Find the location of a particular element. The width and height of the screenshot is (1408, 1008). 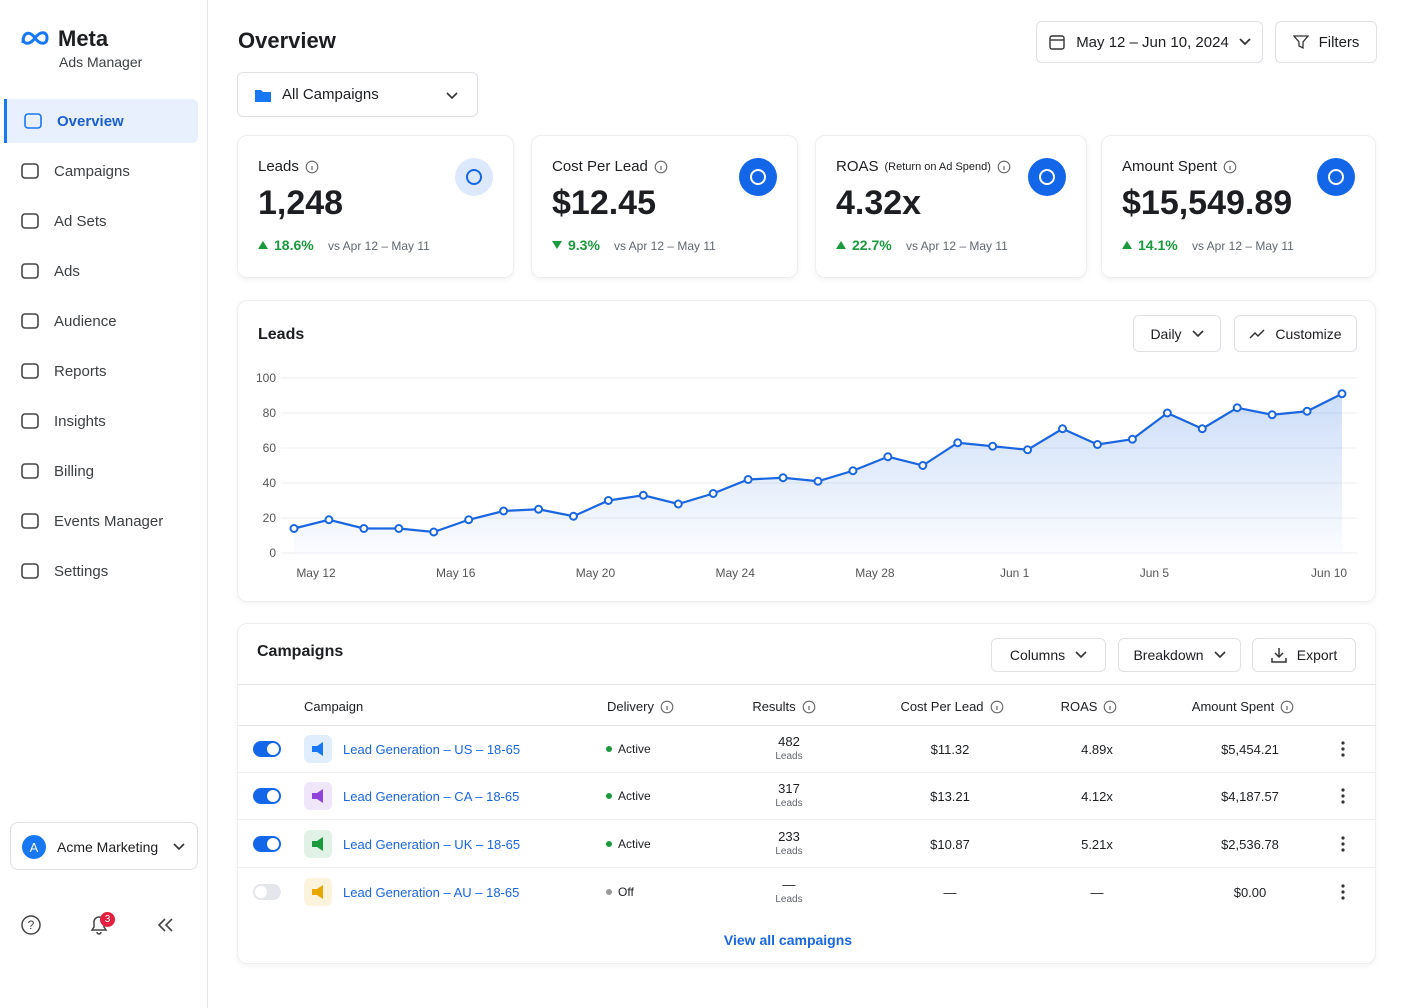

kpi-change-value: 14.1% is located at coordinates (1158, 245).